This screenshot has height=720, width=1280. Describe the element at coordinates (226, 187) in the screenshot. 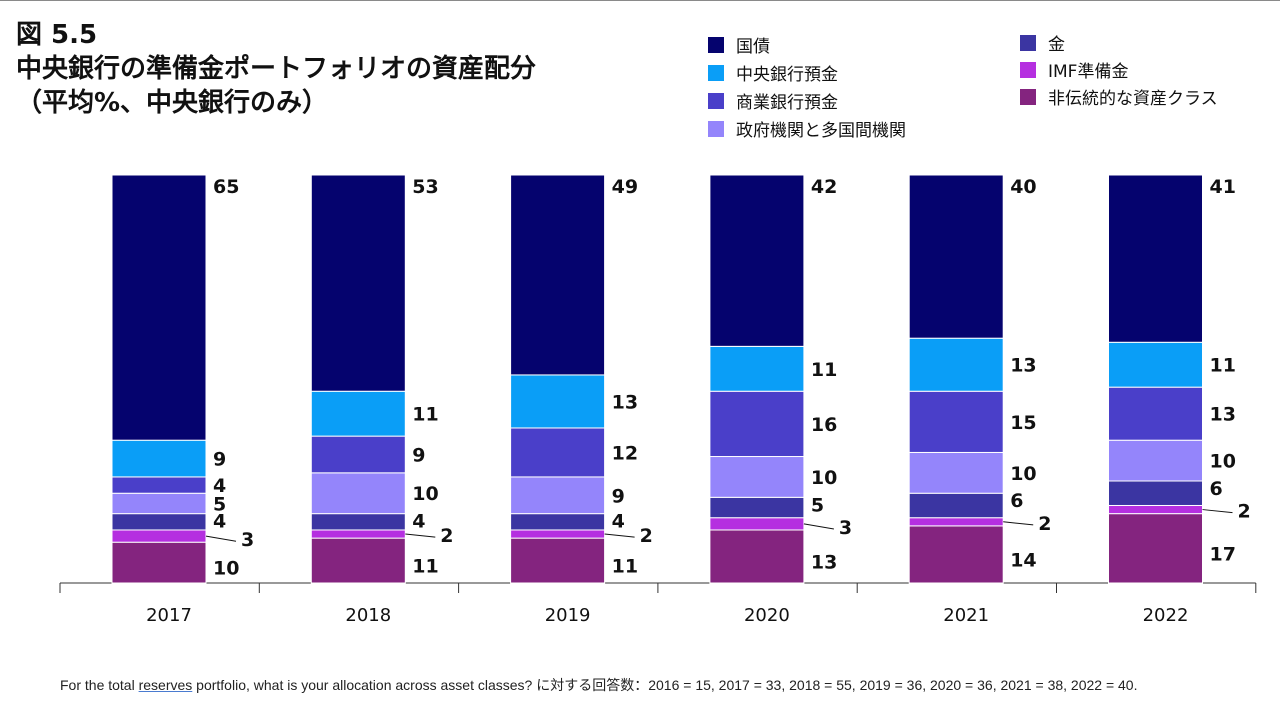

I see `data-label: 65` at that location.